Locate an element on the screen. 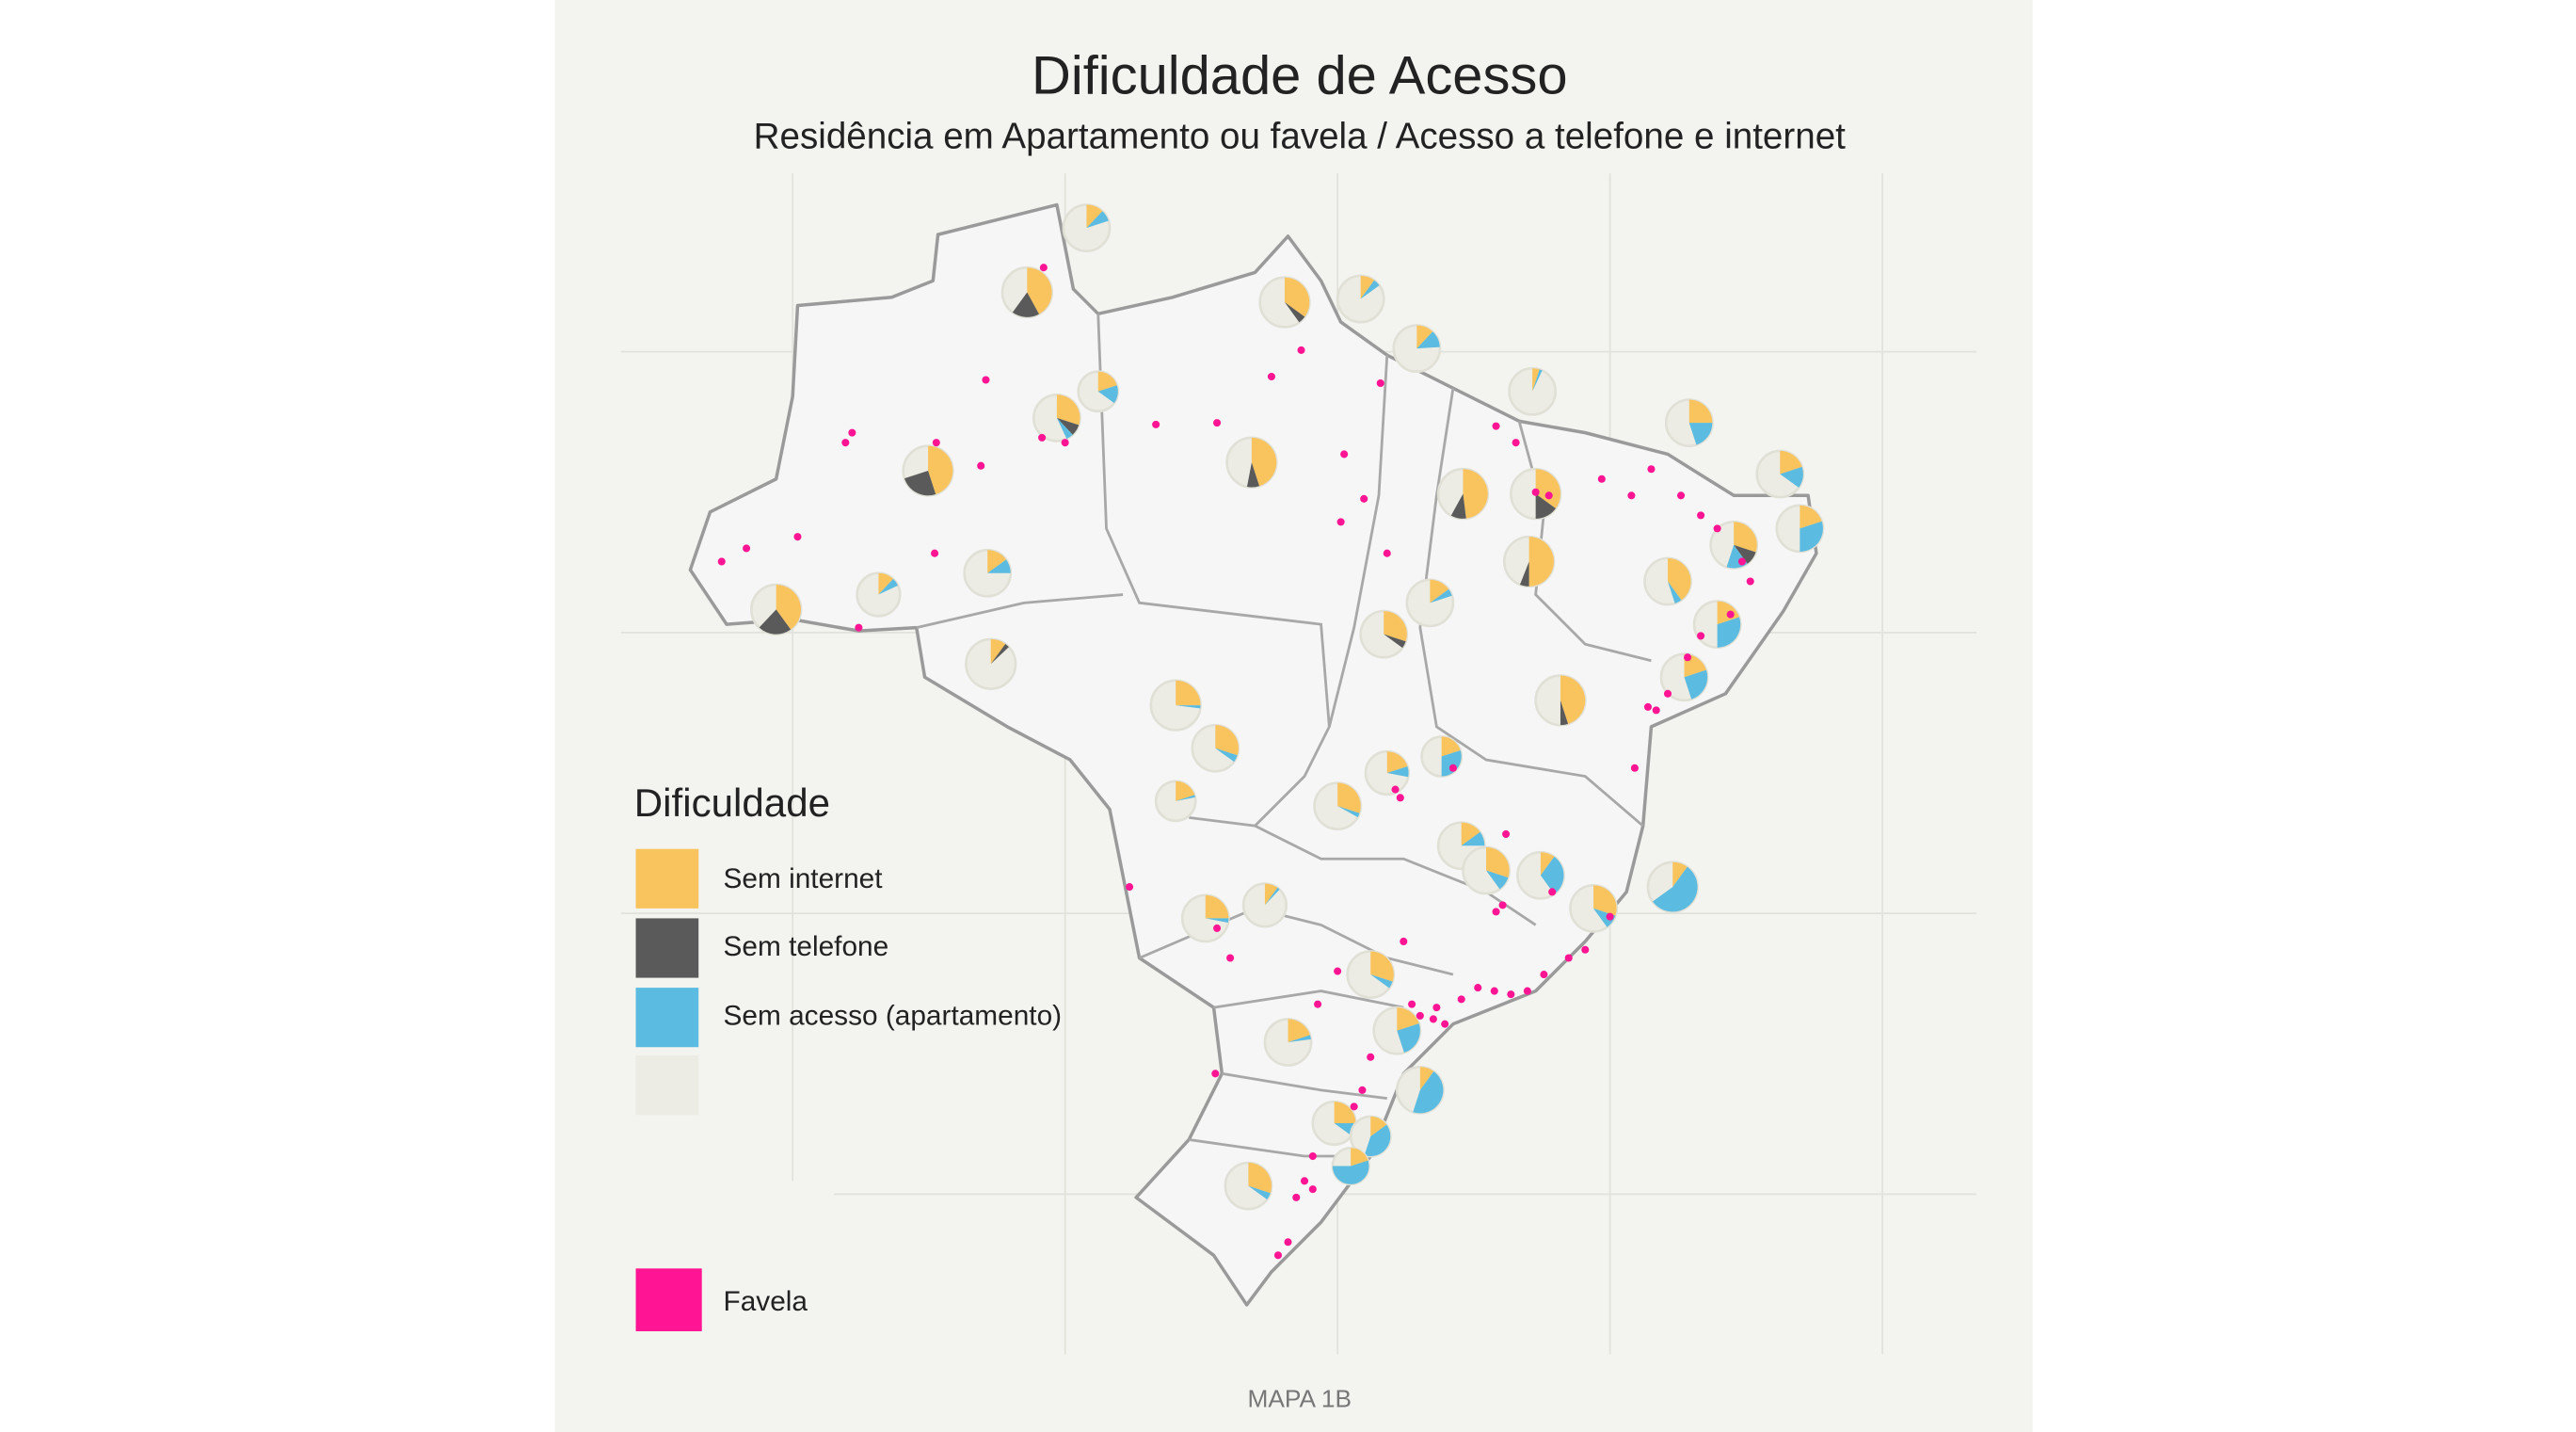  legend-label: Sem acesso (apartamento) is located at coordinates (893, 1017).